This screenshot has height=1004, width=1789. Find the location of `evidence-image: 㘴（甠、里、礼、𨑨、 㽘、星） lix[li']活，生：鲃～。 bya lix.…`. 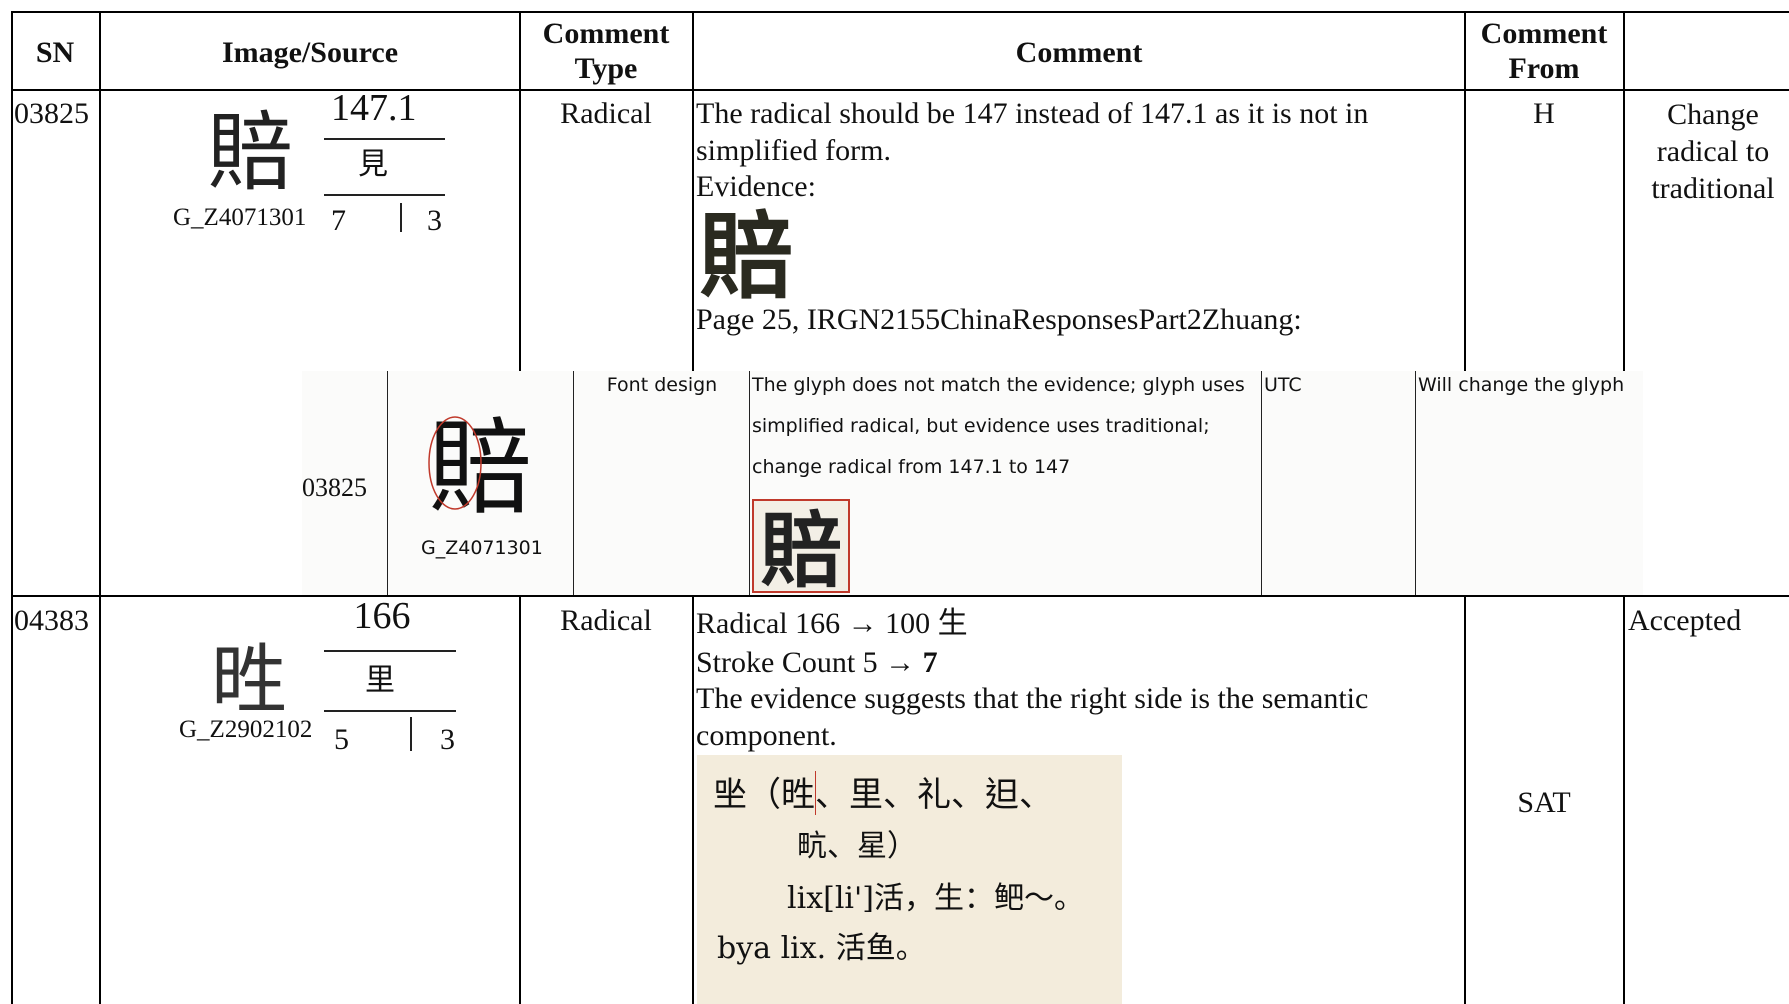

evidence-image: 㘴（甠、里、礼、𨑨、 㽘、星） lix[li']活，生：鲃～。 bya lix.… is located at coordinates (909, 879).